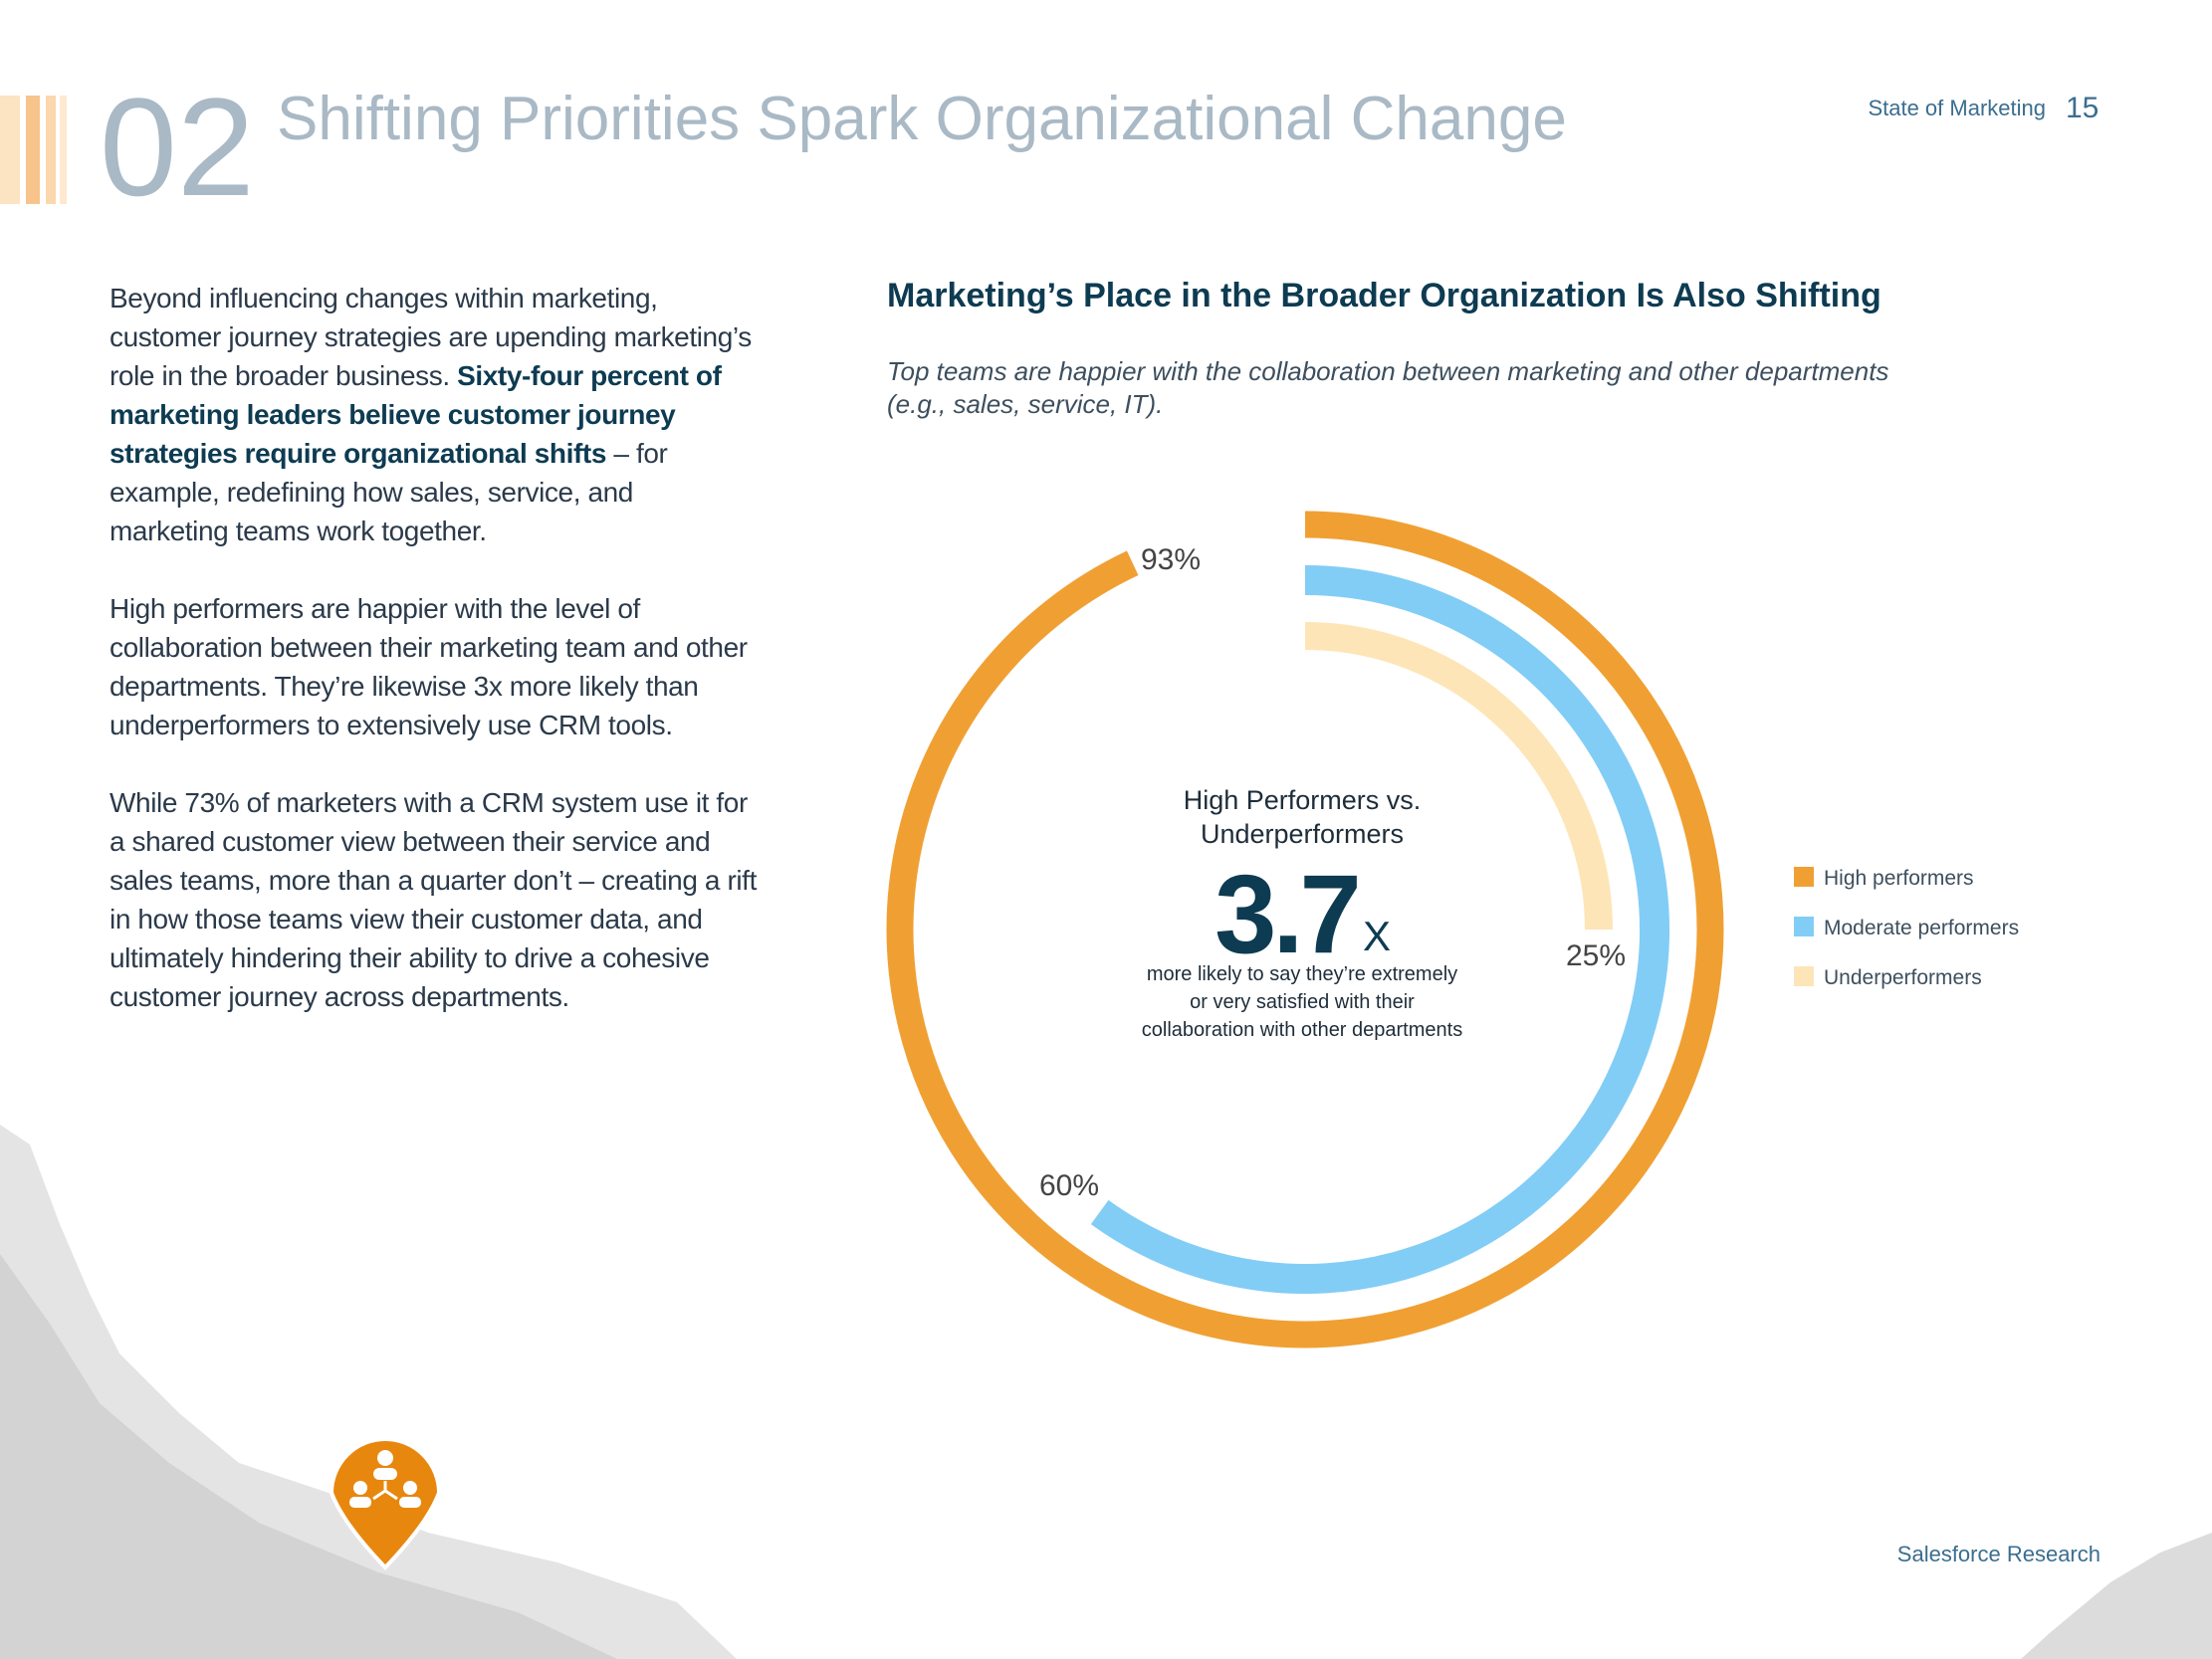 This screenshot has width=2212, height=1659. Describe the element at coordinates (1899, 878) in the screenshot. I see `legend-label: High performers` at that location.